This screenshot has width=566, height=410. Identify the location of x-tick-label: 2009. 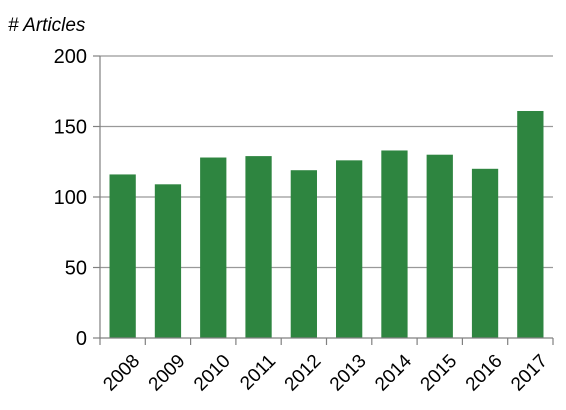
(167, 373).